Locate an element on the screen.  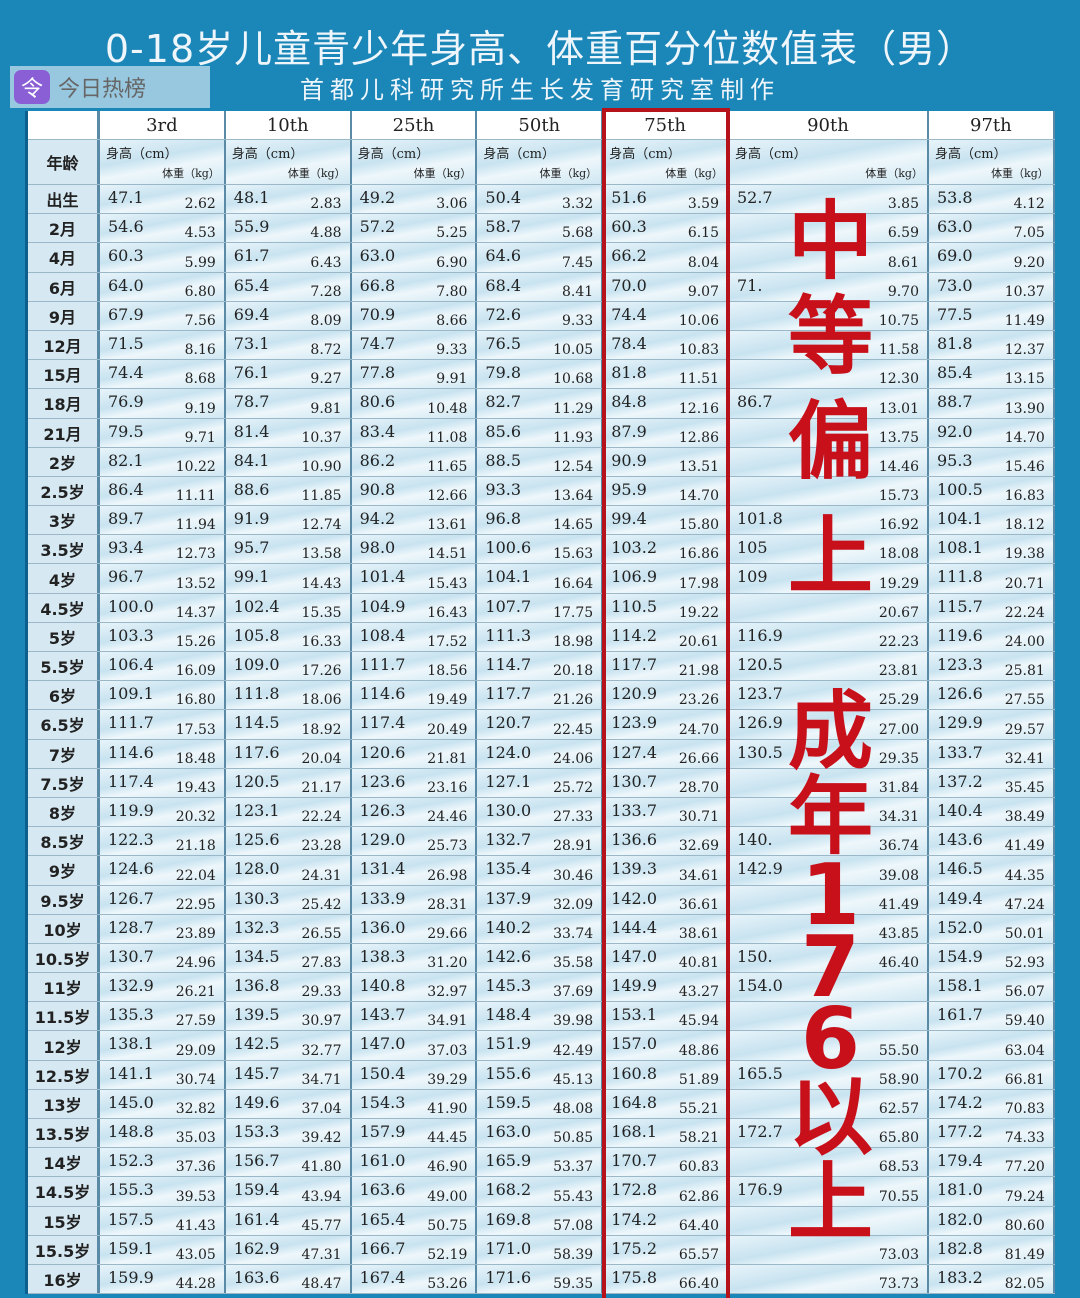
height-value: 83.4 is located at coordinates (377, 431).